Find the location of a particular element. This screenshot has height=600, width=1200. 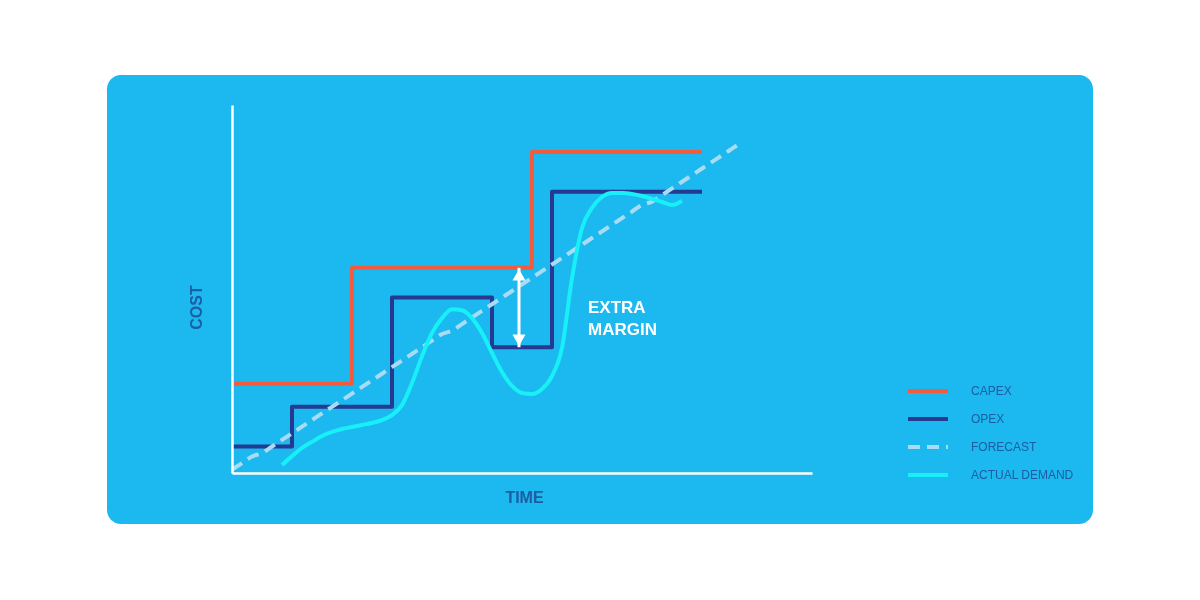

legend-label: ACTUAL DEMAND is located at coordinates (1022, 475).